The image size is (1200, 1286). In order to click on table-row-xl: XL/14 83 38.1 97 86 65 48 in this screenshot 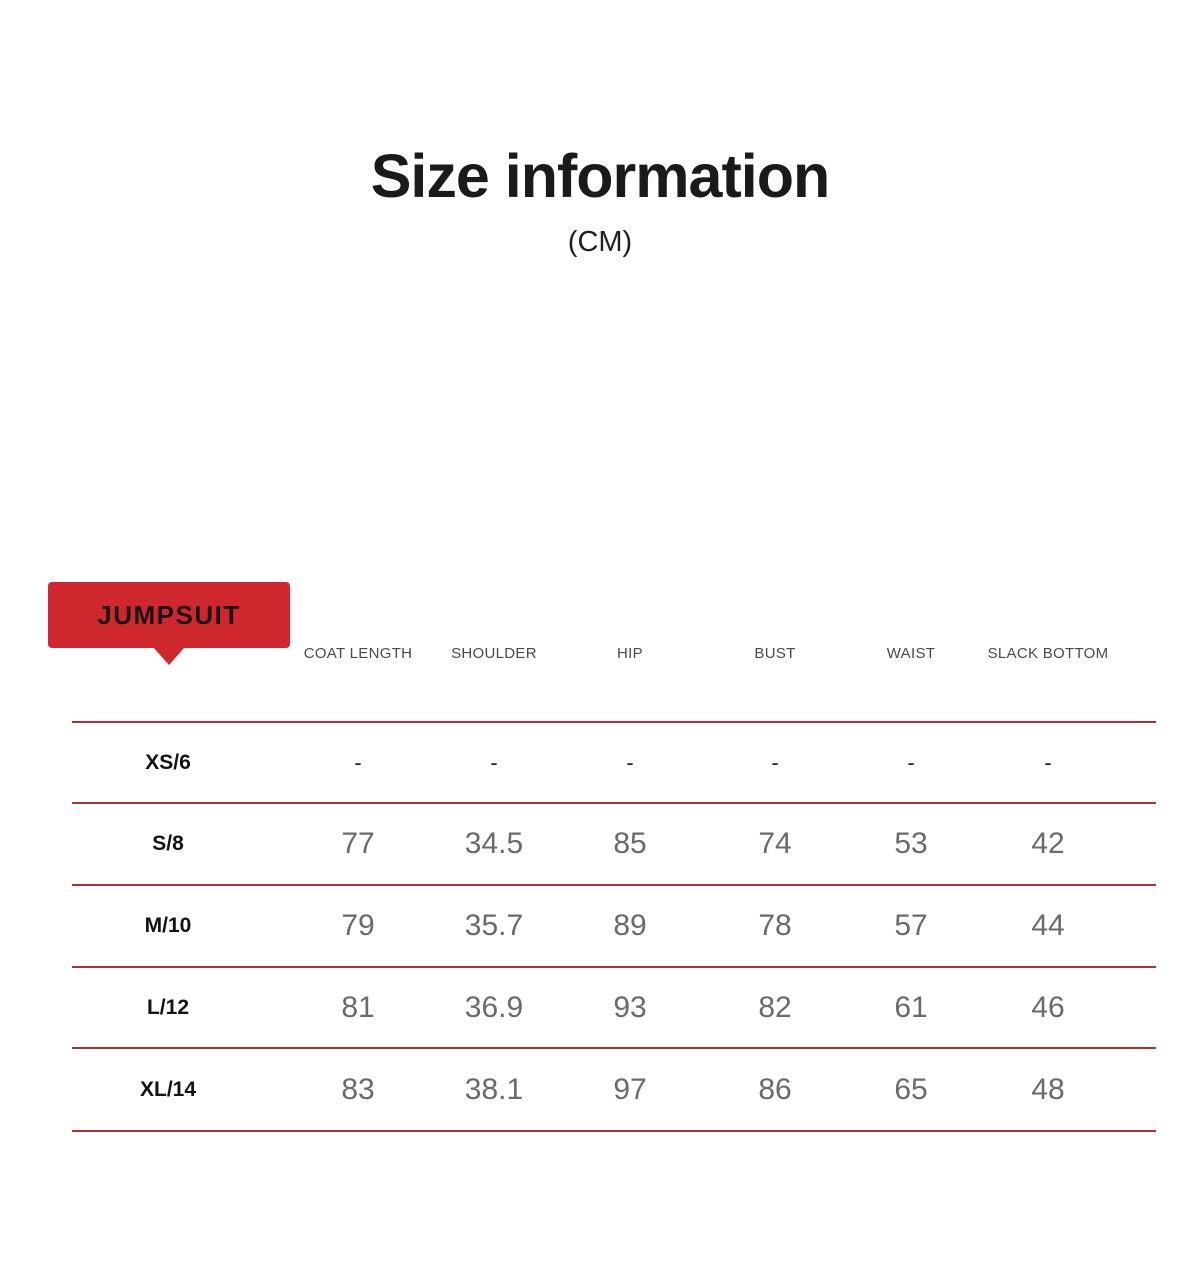, I will do `click(600, 1089)`.